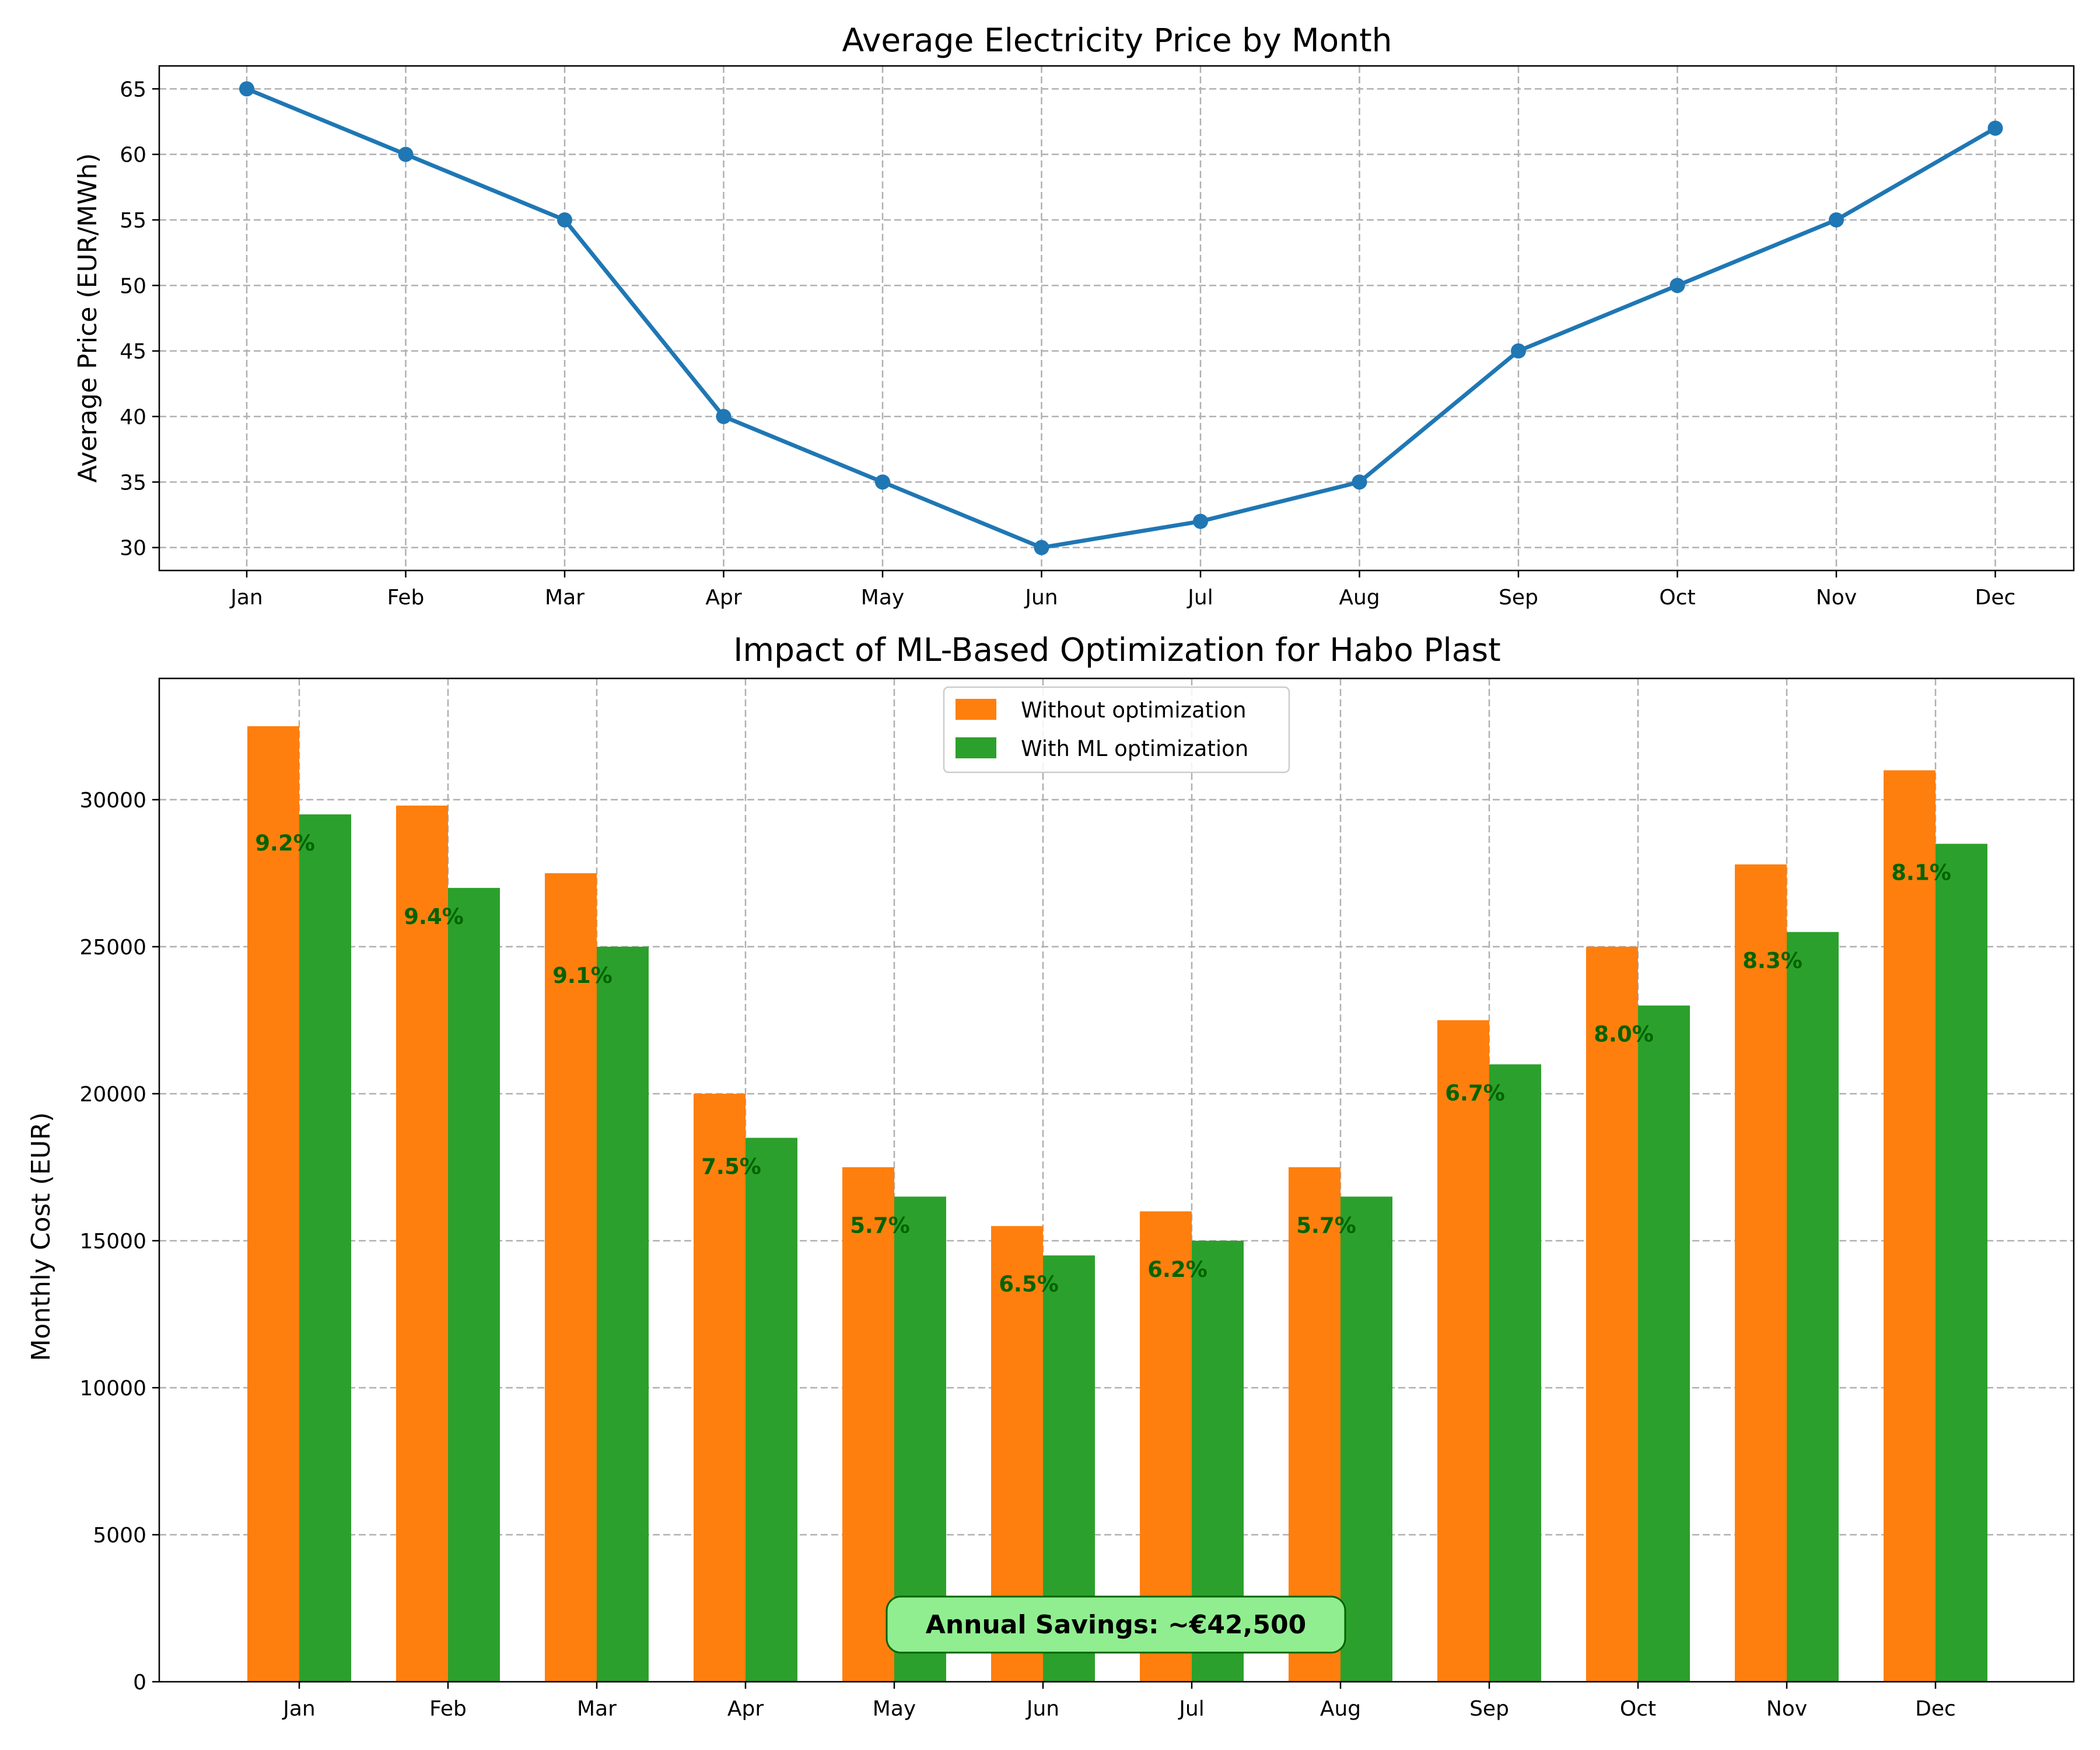 This screenshot has width=2100, height=1750. Describe the element at coordinates (1340, 1709) in the screenshot. I see `cost-x-tick-label: Aug` at that location.